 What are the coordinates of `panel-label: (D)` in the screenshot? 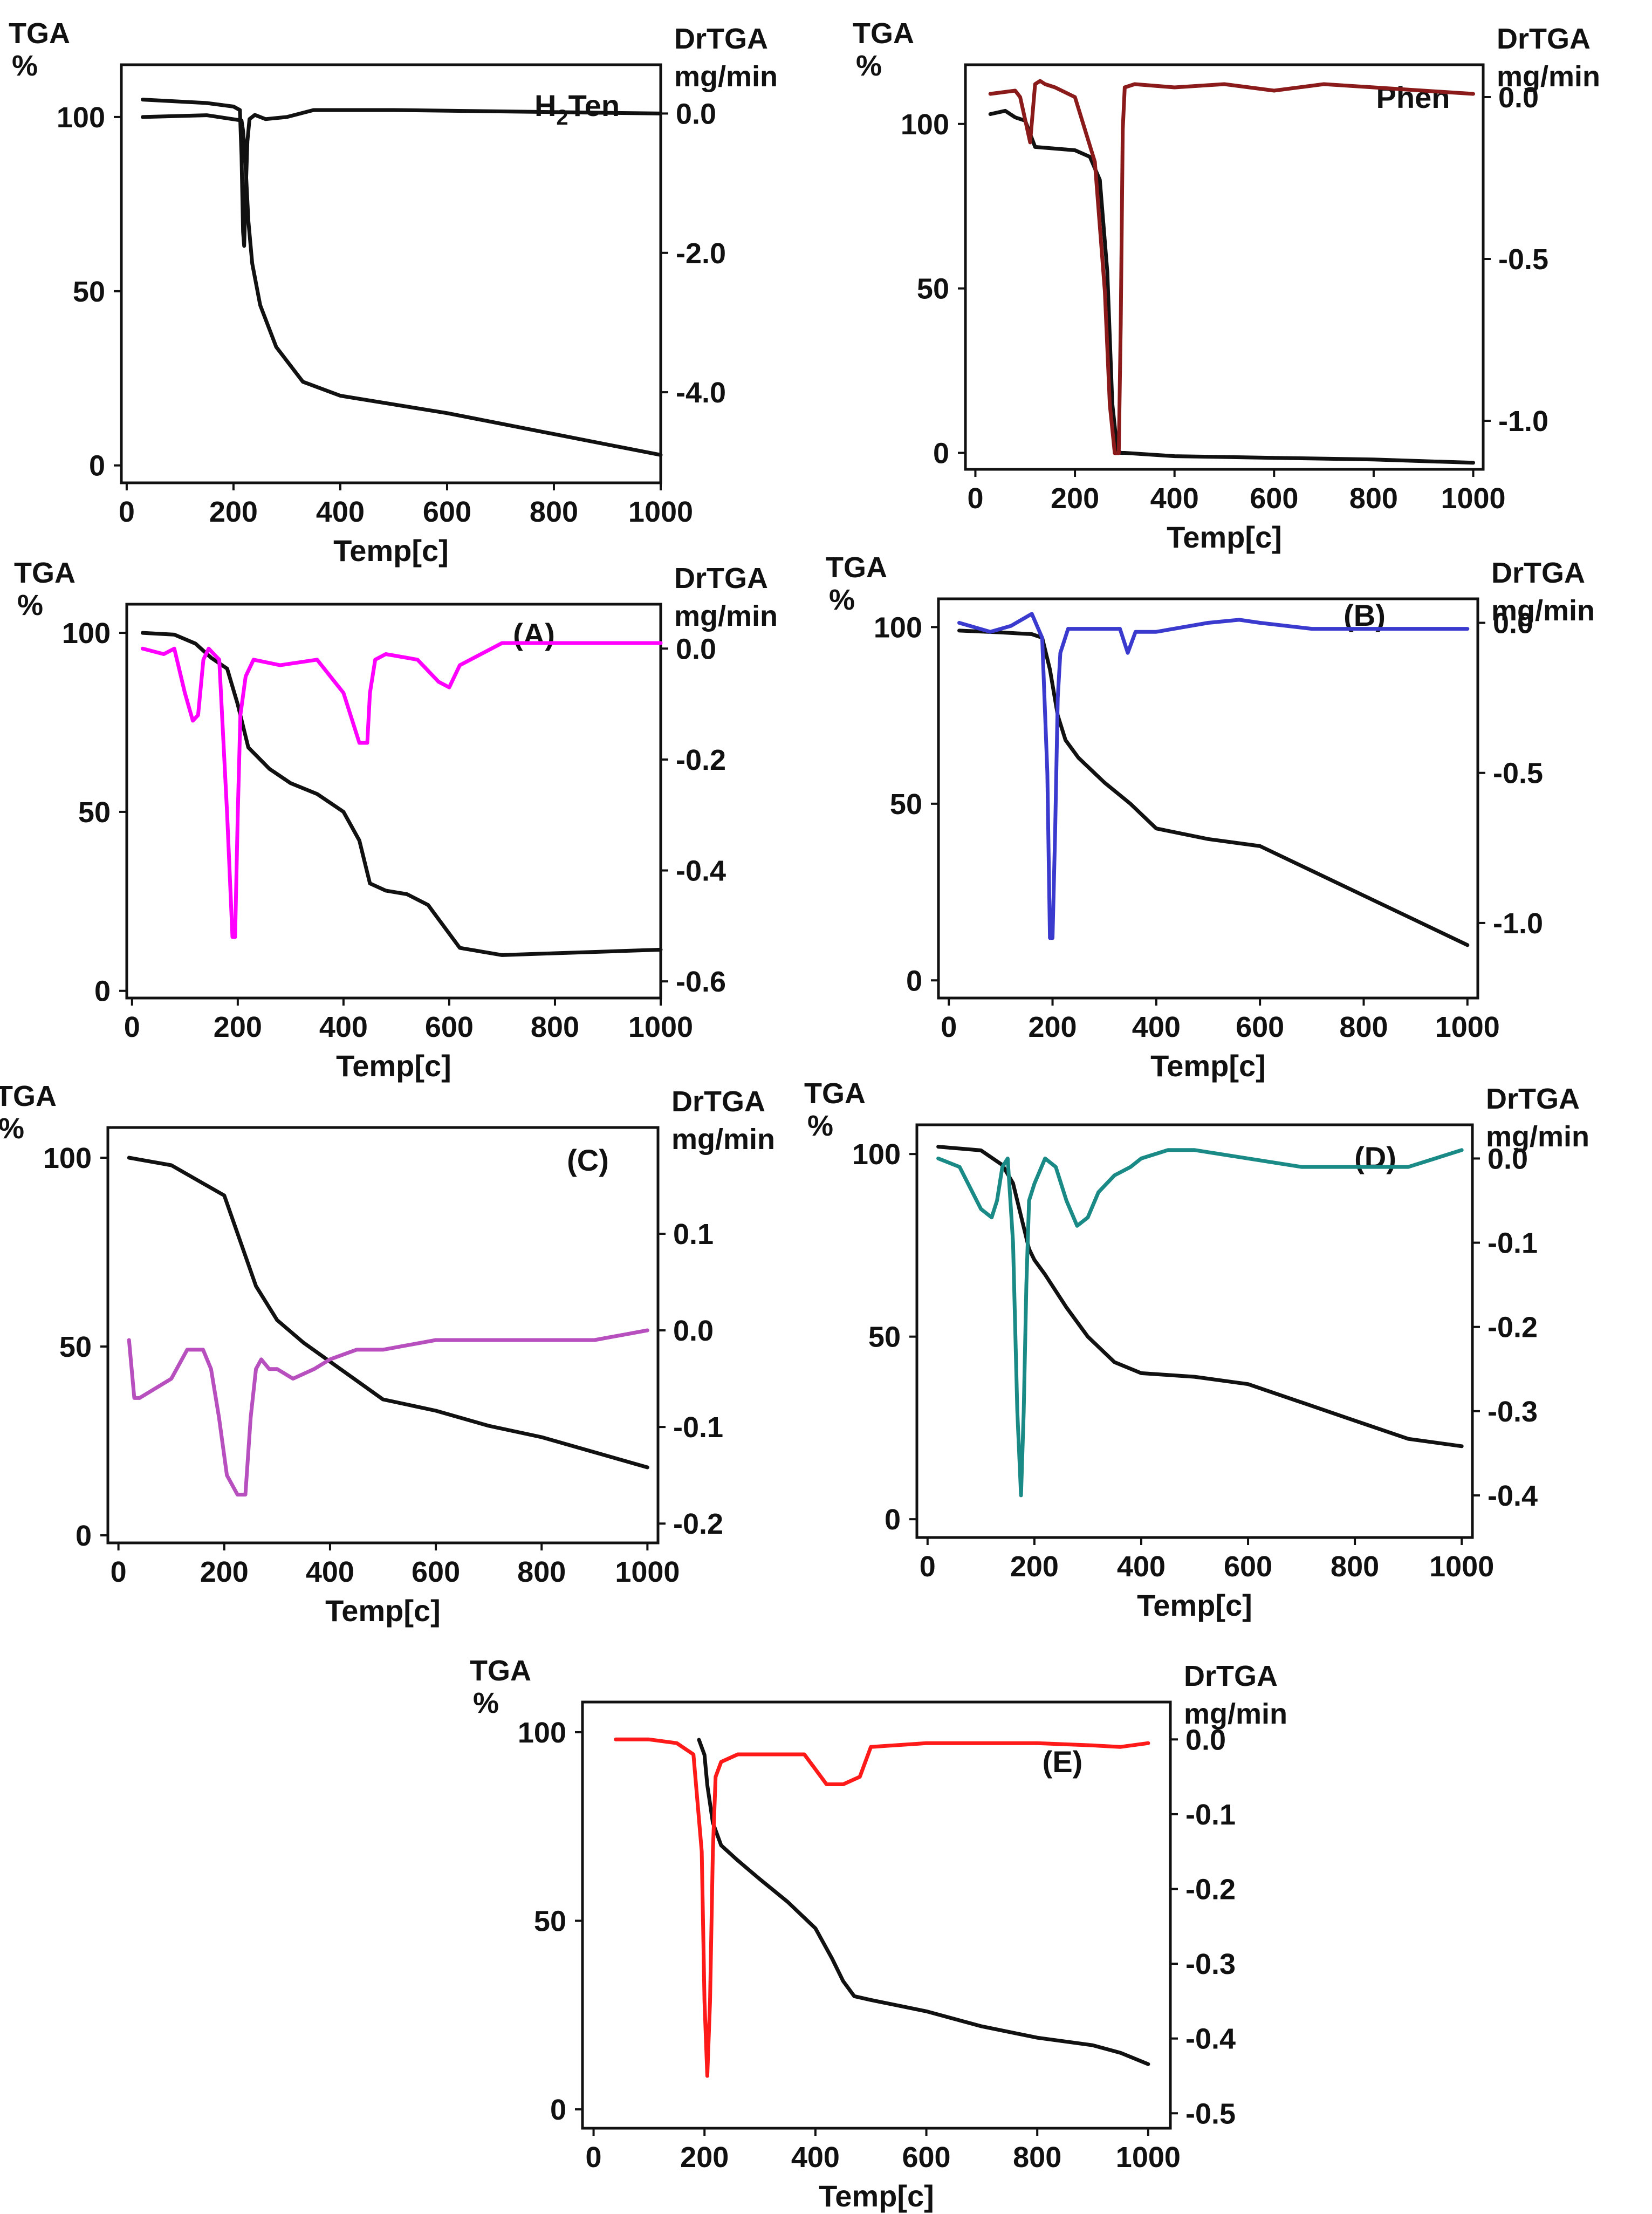 It's located at (1375, 1157).